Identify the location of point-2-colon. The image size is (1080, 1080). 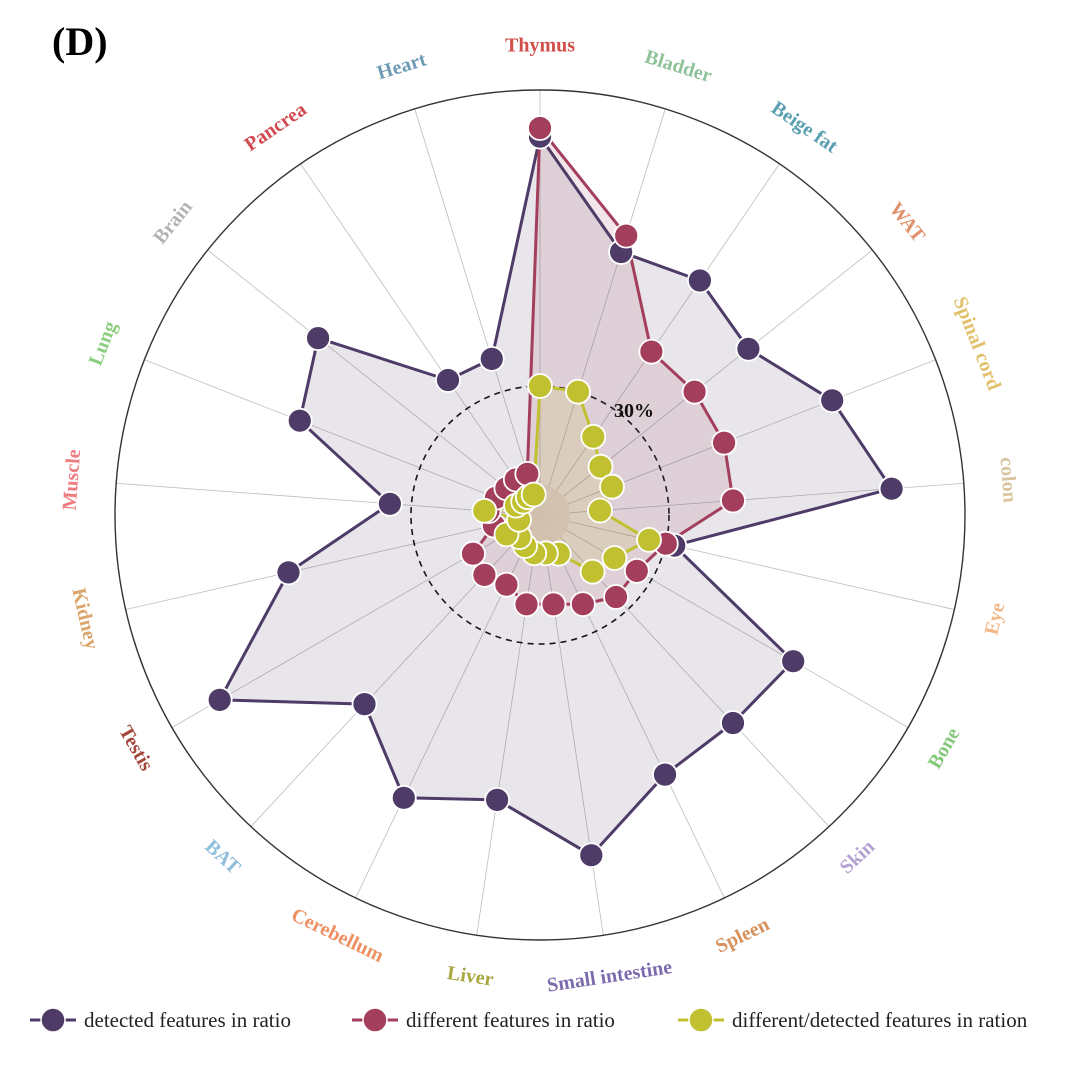
(600, 510).